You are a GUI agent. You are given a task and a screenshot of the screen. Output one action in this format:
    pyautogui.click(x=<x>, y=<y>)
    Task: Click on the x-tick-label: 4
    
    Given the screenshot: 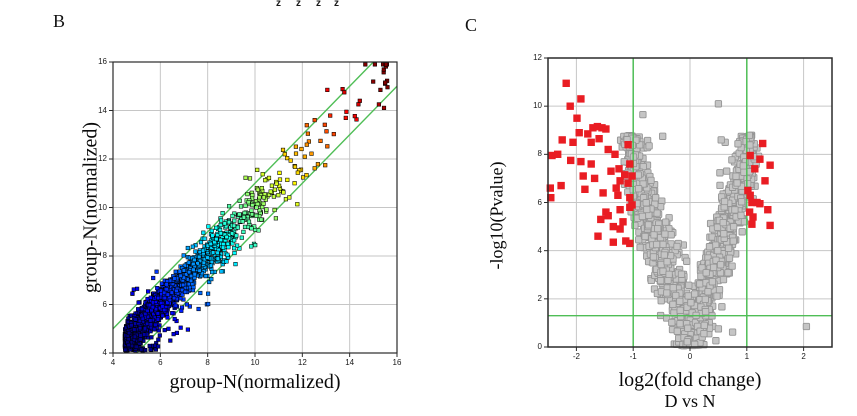 What is the action you would take?
    pyautogui.click(x=113, y=362)
    